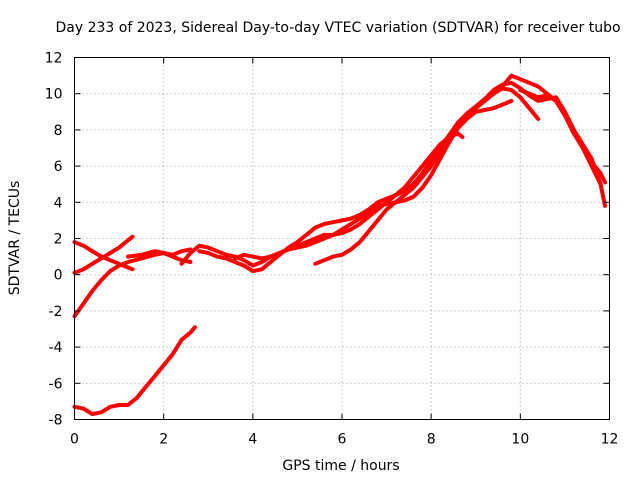 This screenshot has width=640, height=480. Describe the element at coordinates (74, 440) in the screenshot. I see `x-tick-label: 0` at that location.